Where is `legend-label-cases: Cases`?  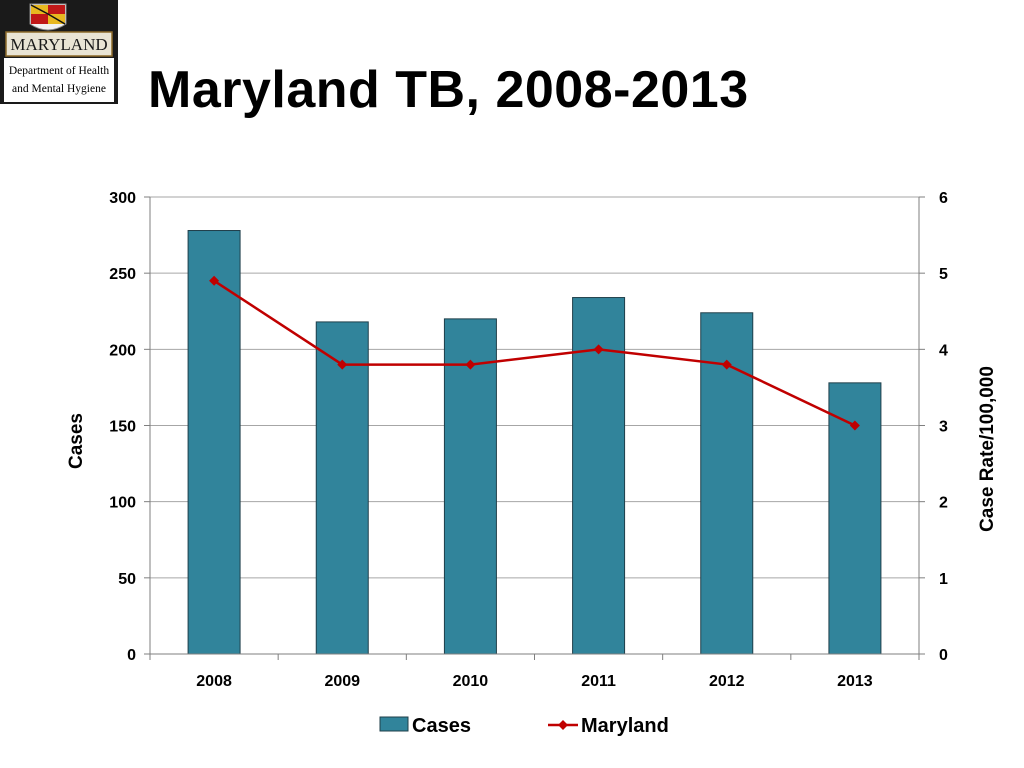 legend-label-cases: Cases is located at coordinates (441, 726).